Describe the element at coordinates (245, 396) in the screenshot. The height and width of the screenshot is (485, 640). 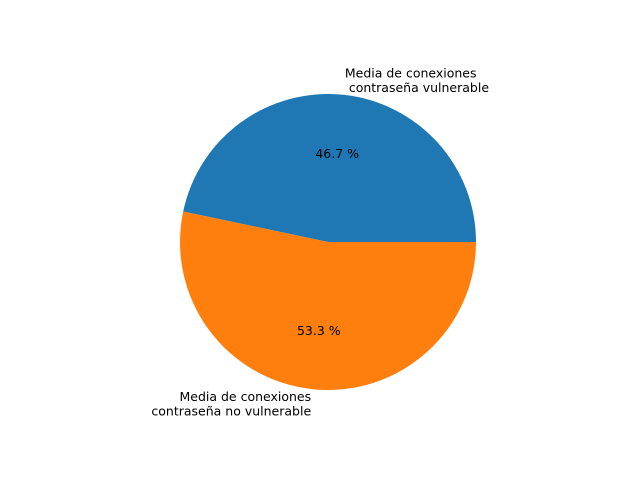
I see `pie-slice-label-1-line-0: Media de conexiones` at that location.